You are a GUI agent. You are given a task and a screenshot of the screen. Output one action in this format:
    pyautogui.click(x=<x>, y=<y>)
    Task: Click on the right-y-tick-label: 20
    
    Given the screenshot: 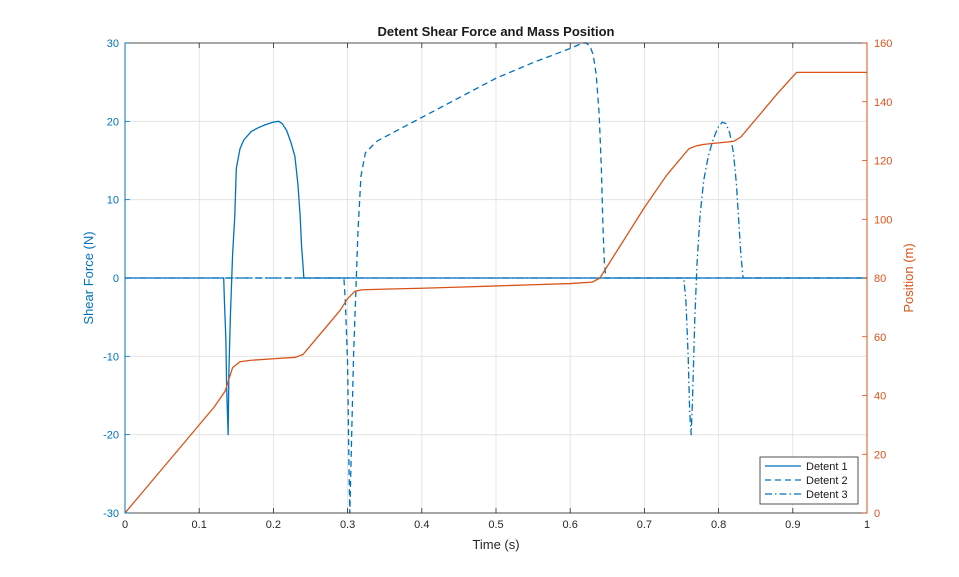 What is the action you would take?
    pyautogui.click(x=880, y=455)
    